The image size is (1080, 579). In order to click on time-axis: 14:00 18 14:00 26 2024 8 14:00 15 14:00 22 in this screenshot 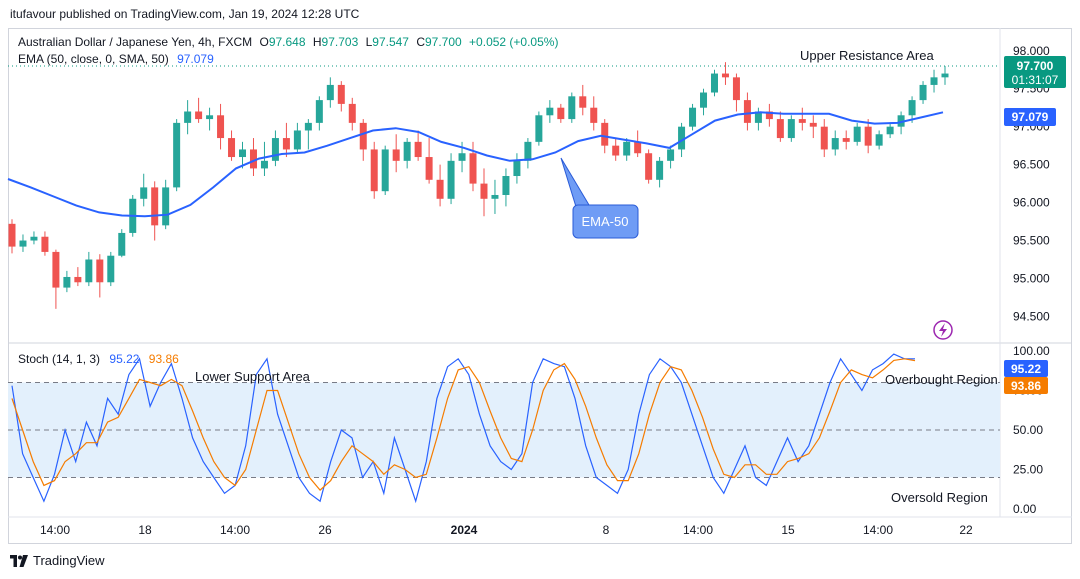, I will do `click(506, 530)`.